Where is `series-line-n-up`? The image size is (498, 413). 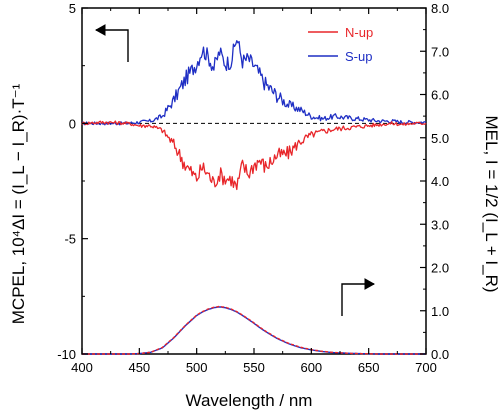 series-line-n-up is located at coordinates (254, 155).